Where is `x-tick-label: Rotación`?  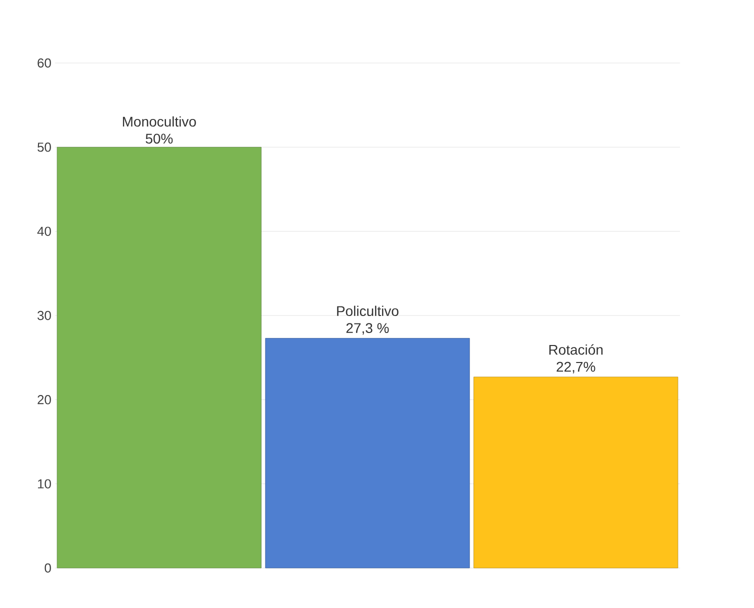 x-tick-label: Rotación is located at coordinates (576, 349).